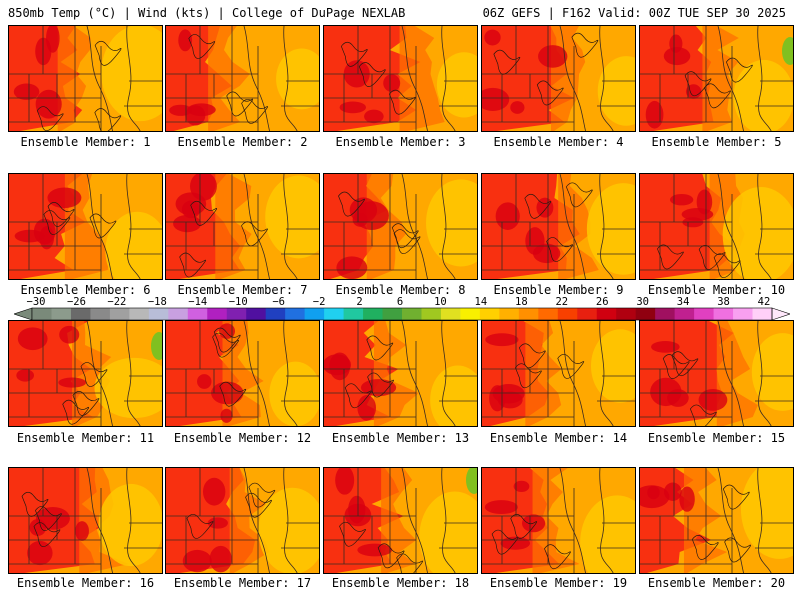 The width and height of the screenshot is (800, 600). What do you see at coordinates (481, 302) in the screenshot?
I see `colorbar-tick-label: 14` at bounding box center [481, 302].